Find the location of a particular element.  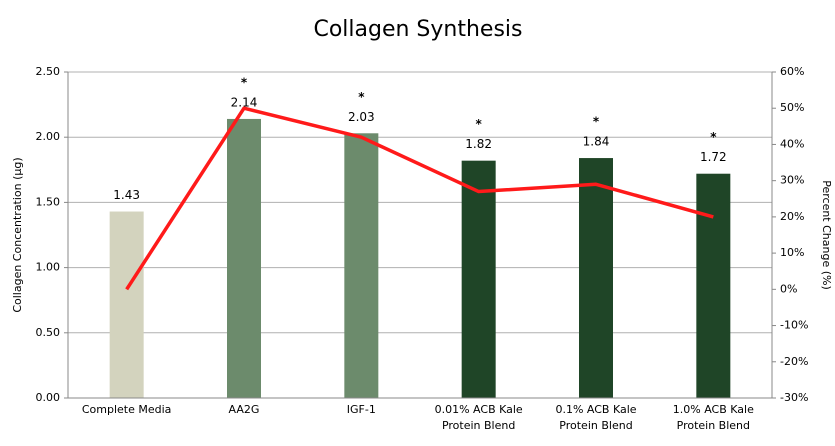

value-label: 2.03 is located at coordinates (361, 117).